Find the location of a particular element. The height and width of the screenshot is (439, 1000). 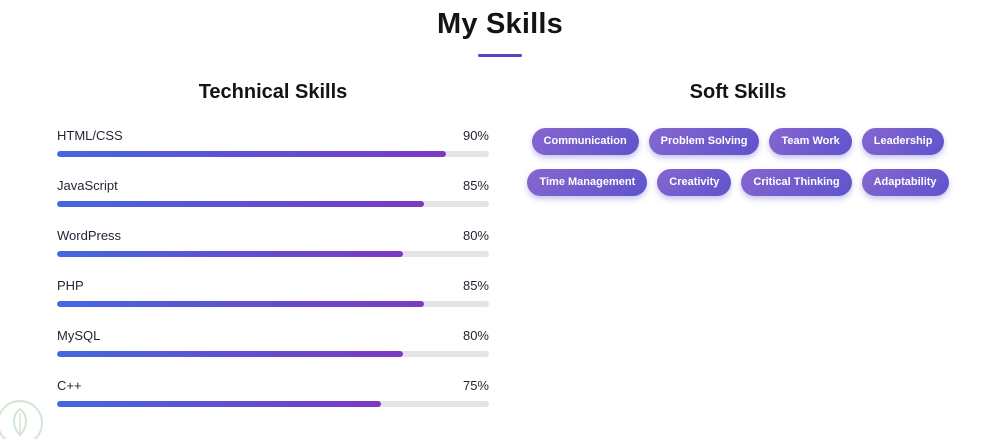

skill-row: MySQL 80% is located at coordinates (273, 342).